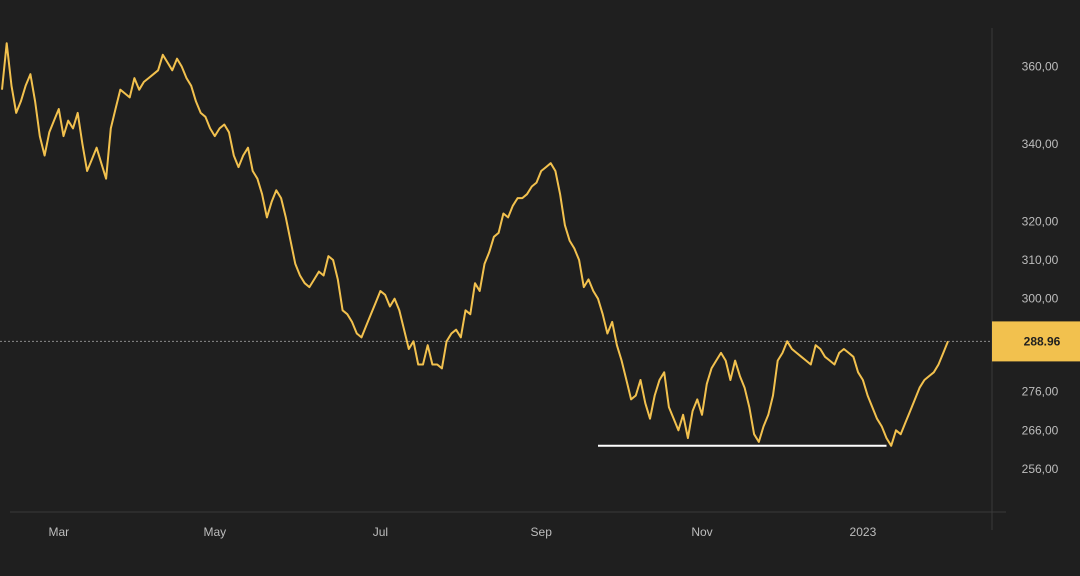 The width and height of the screenshot is (1080, 576). I want to click on x-axis-ticks: Mar May Jul Sep Nov 2023, so click(462, 532).